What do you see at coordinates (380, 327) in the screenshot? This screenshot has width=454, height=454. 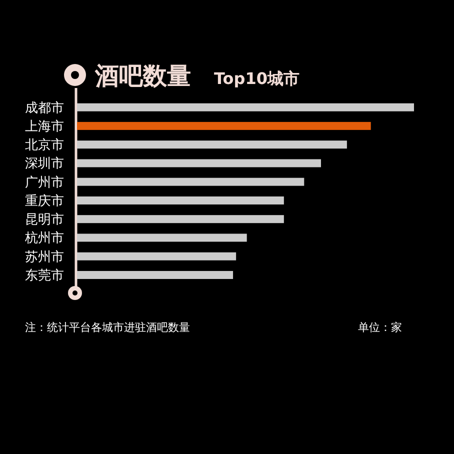 I see `annotation: 单位：家` at bounding box center [380, 327].